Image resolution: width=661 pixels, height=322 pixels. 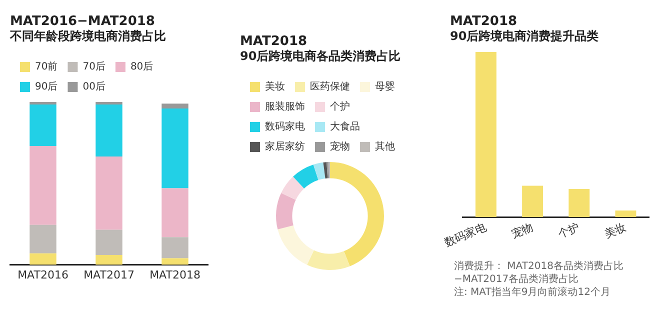 What do you see at coordinates (285, 106) in the screenshot?
I see `legend-label: 服装服饰` at bounding box center [285, 106].